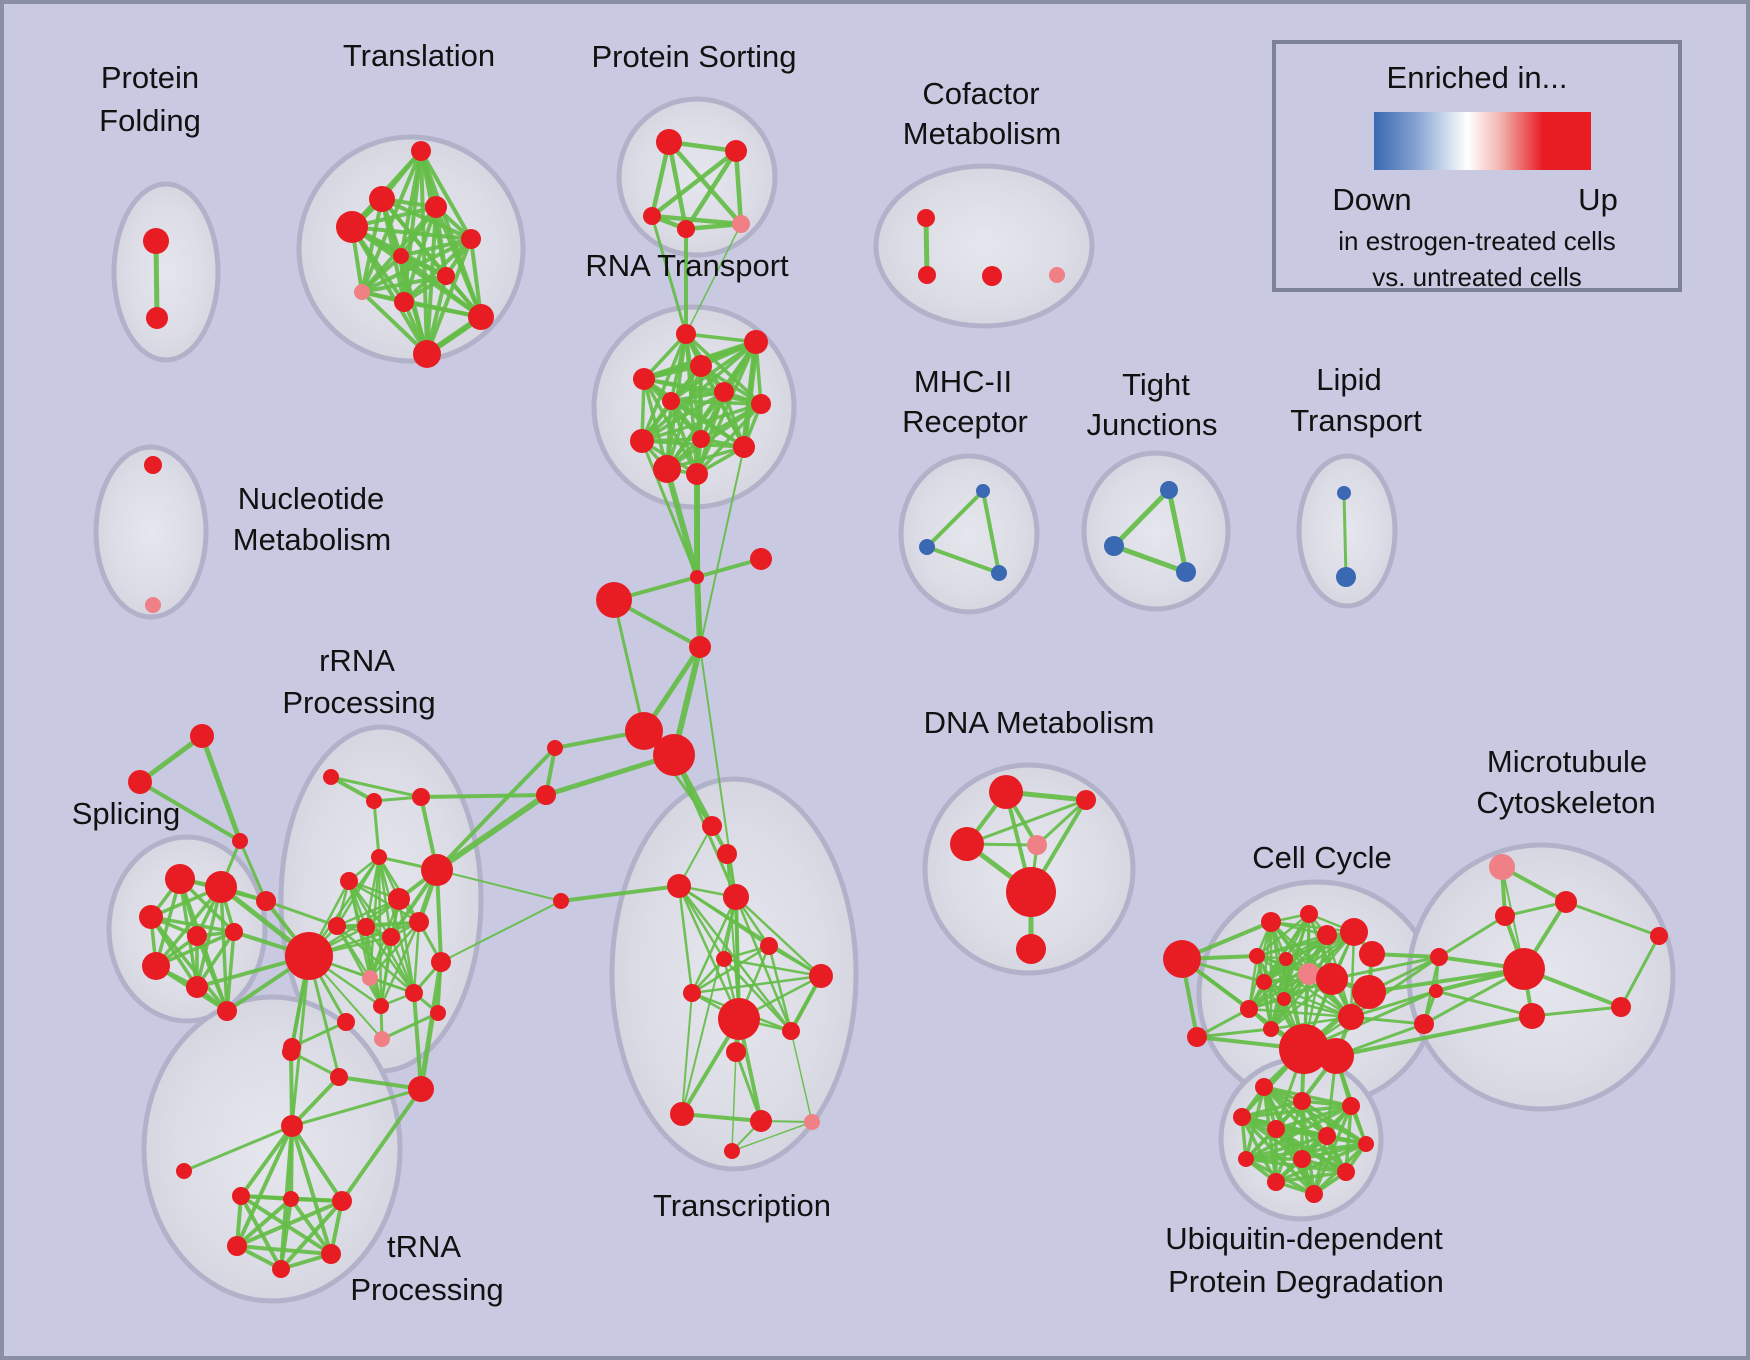 This screenshot has width=1750, height=1360. What do you see at coordinates (1114, 546) in the screenshot?
I see `graph-node-tj2` at bounding box center [1114, 546].